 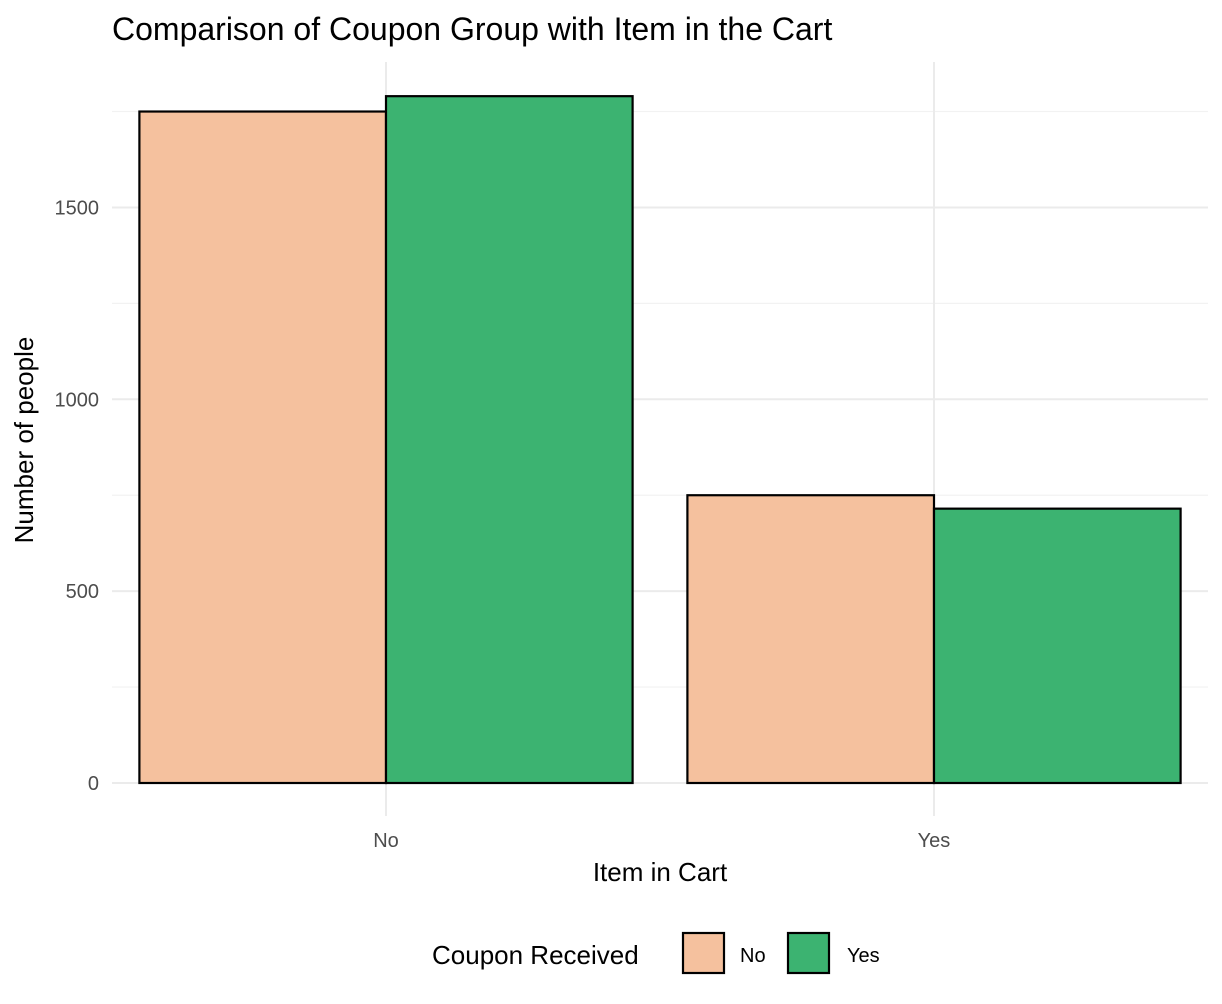 I want to click on legend-title: Coupon Received, so click(x=535, y=955).